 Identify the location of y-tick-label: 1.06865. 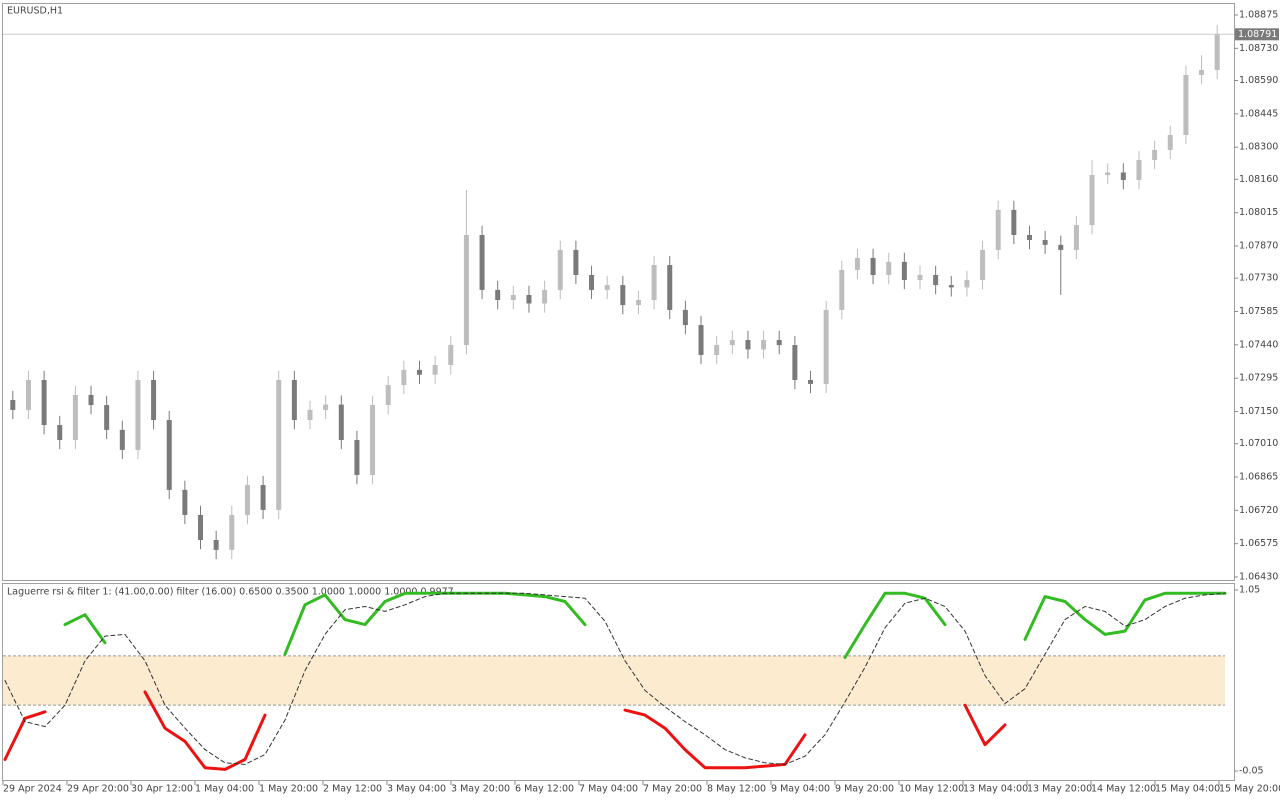
(1258, 477).